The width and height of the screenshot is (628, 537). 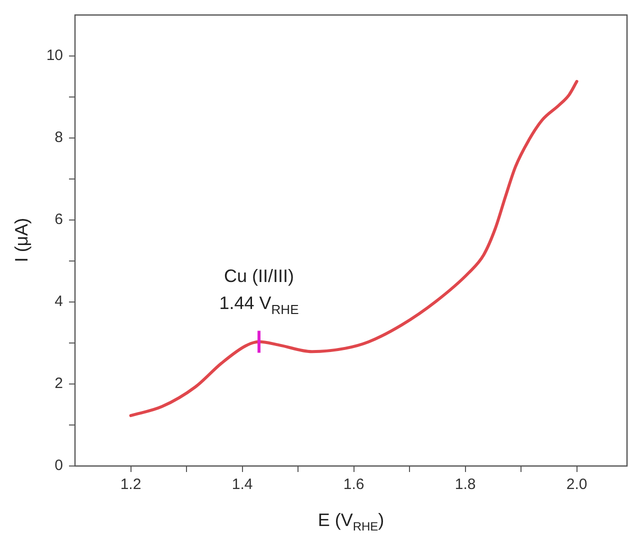 What do you see at coordinates (465, 485) in the screenshot?
I see `x-tick-label: 1.8` at bounding box center [465, 485].